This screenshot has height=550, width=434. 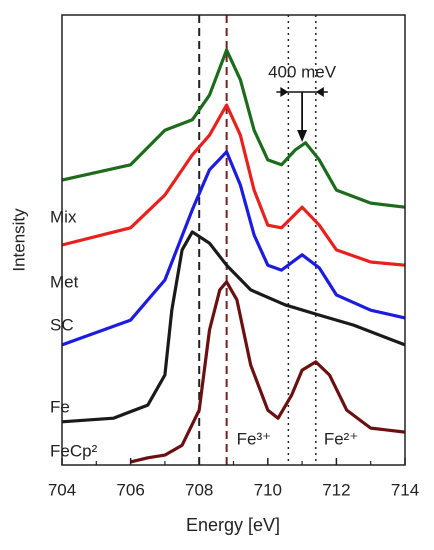 What do you see at coordinates (63, 216) in the screenshot?
I see `series-label: Mix` at bounding box center [63, 216].